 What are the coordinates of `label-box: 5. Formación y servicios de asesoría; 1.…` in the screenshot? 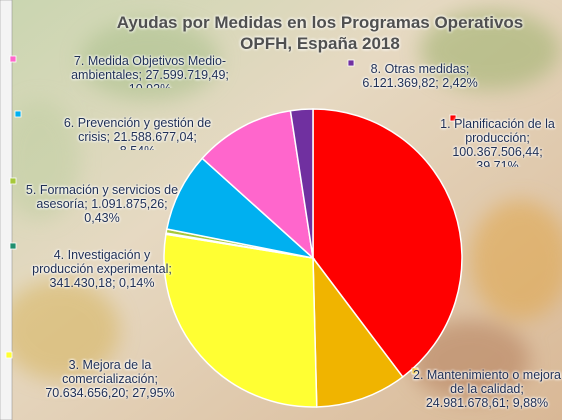 It's located at (102, 204).